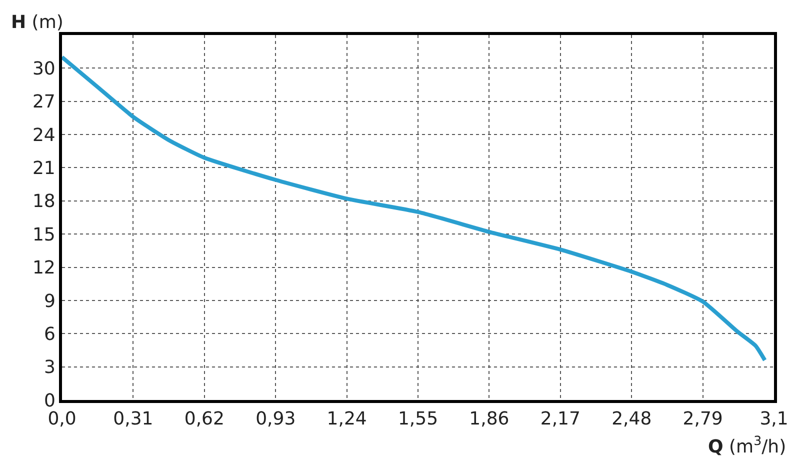  Describe the element at coordinates (37, 22) in the screenshot. I see `y-axis-title: H (m)` at that location.